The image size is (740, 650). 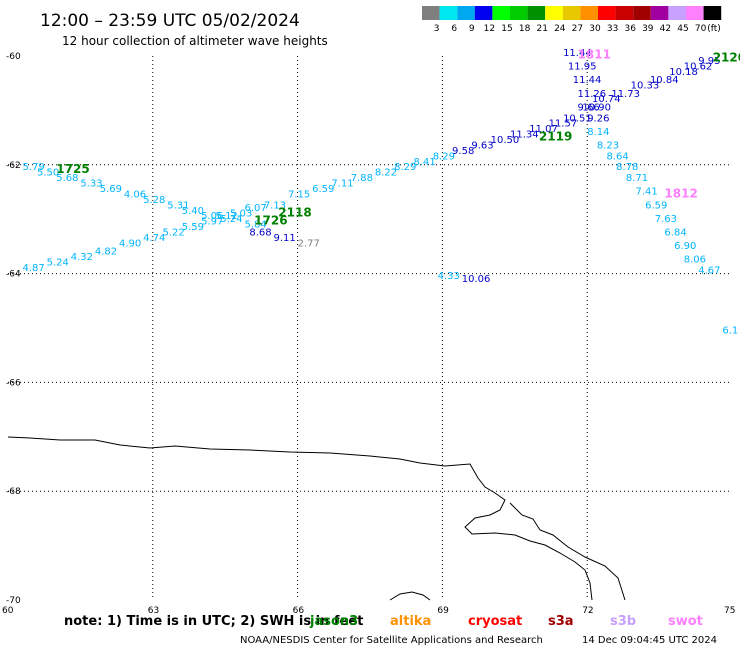 I want to click on wave-height-label: 8.23, so click(x=608, y=145).